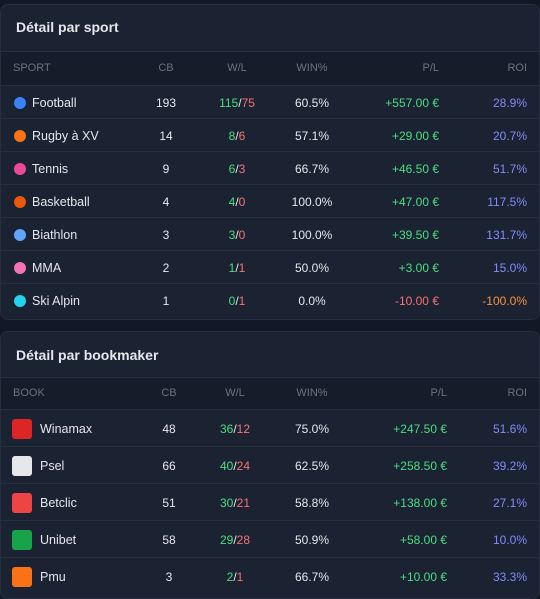 The image size is (540, 599). What do you see at coordinates (232, 135) in the screenshot?
I see `wins: 8` at bounding box center [232, 135].